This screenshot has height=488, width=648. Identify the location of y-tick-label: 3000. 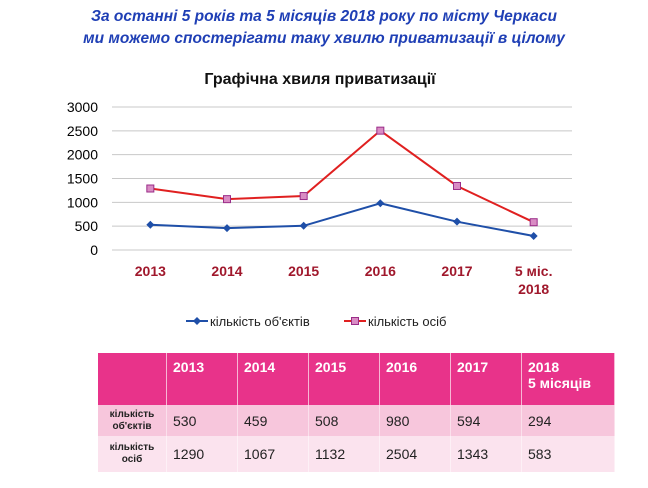
(82, 107).